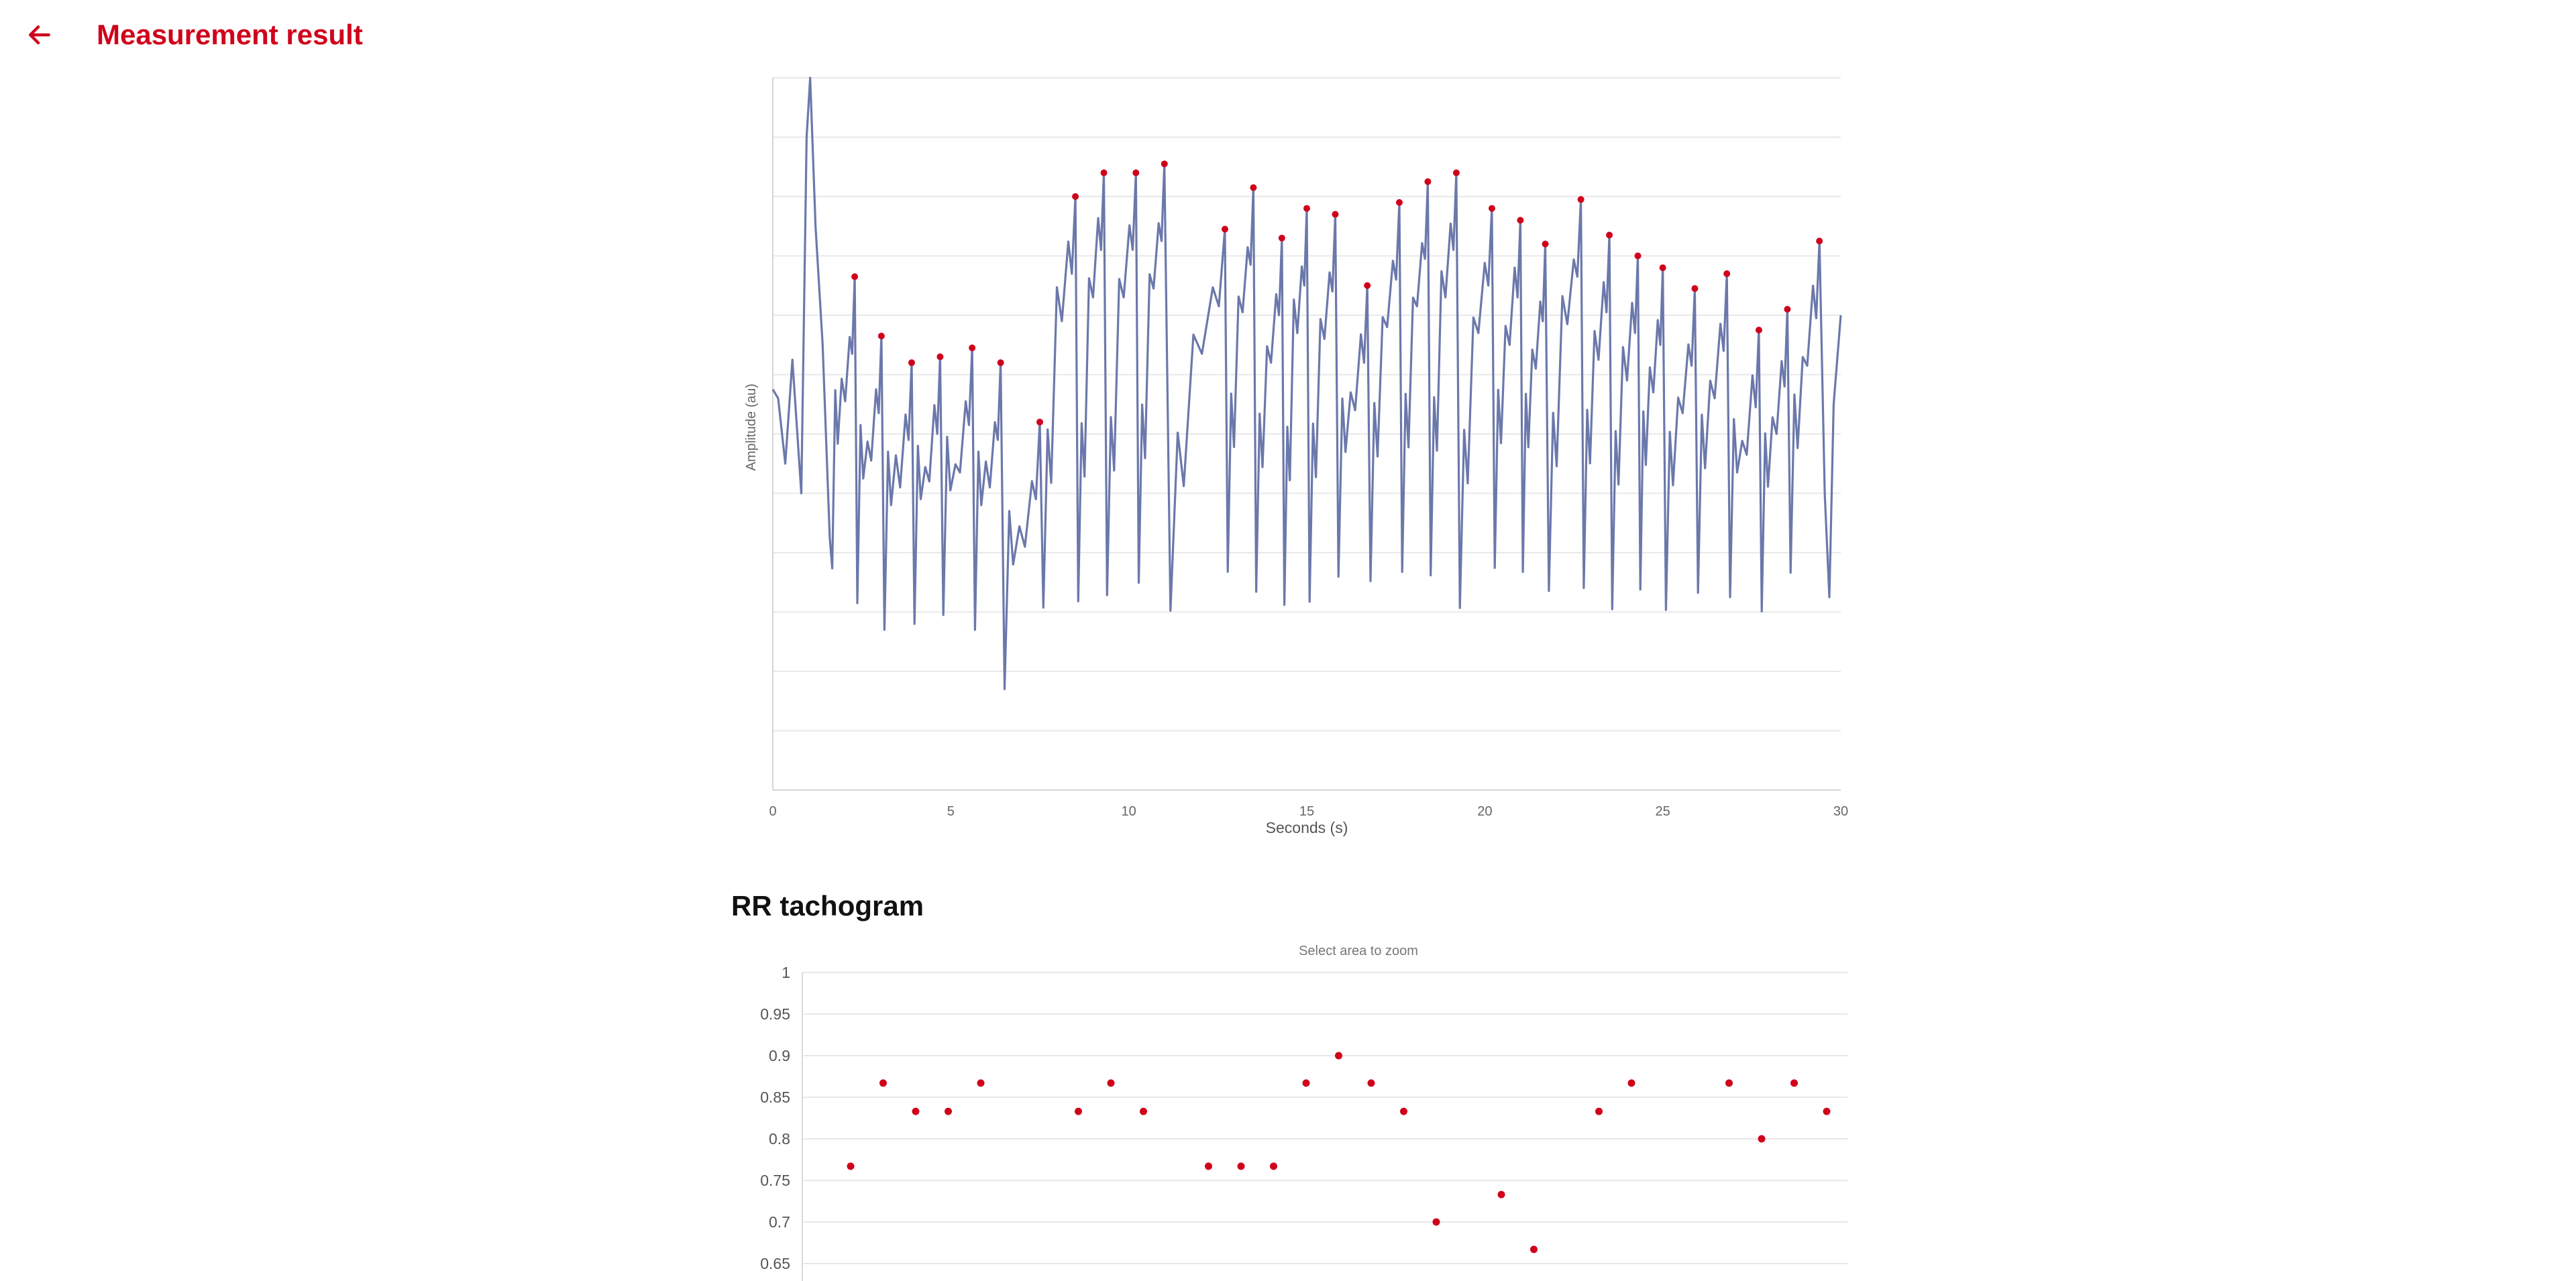 The width and height of the screenshot is (2576, 1281). Describe the element at coordinates (1288, 35) in the screenshot. I see `top-bar: Measurement result` at that location.